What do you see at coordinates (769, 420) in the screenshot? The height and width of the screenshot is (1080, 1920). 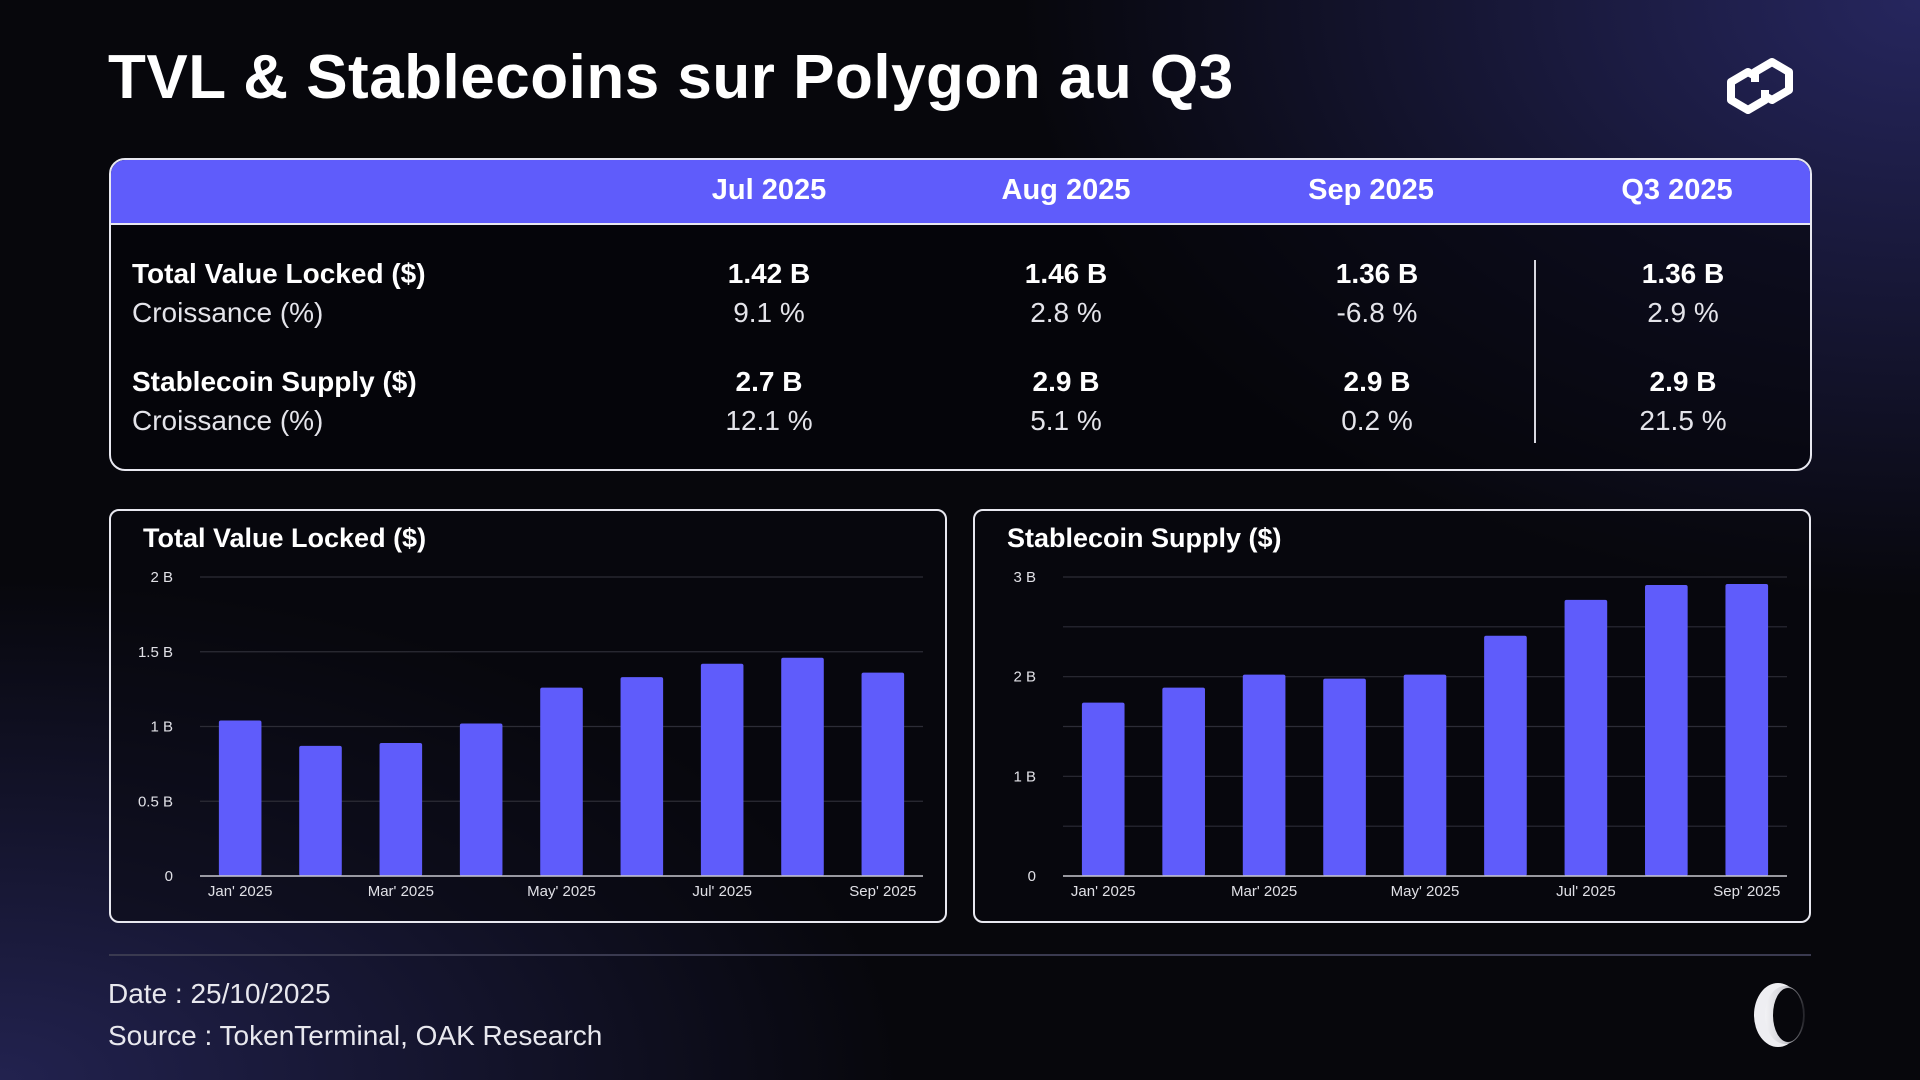 I see `table-cell: 12.1 %` at bounding box center [769, 420].